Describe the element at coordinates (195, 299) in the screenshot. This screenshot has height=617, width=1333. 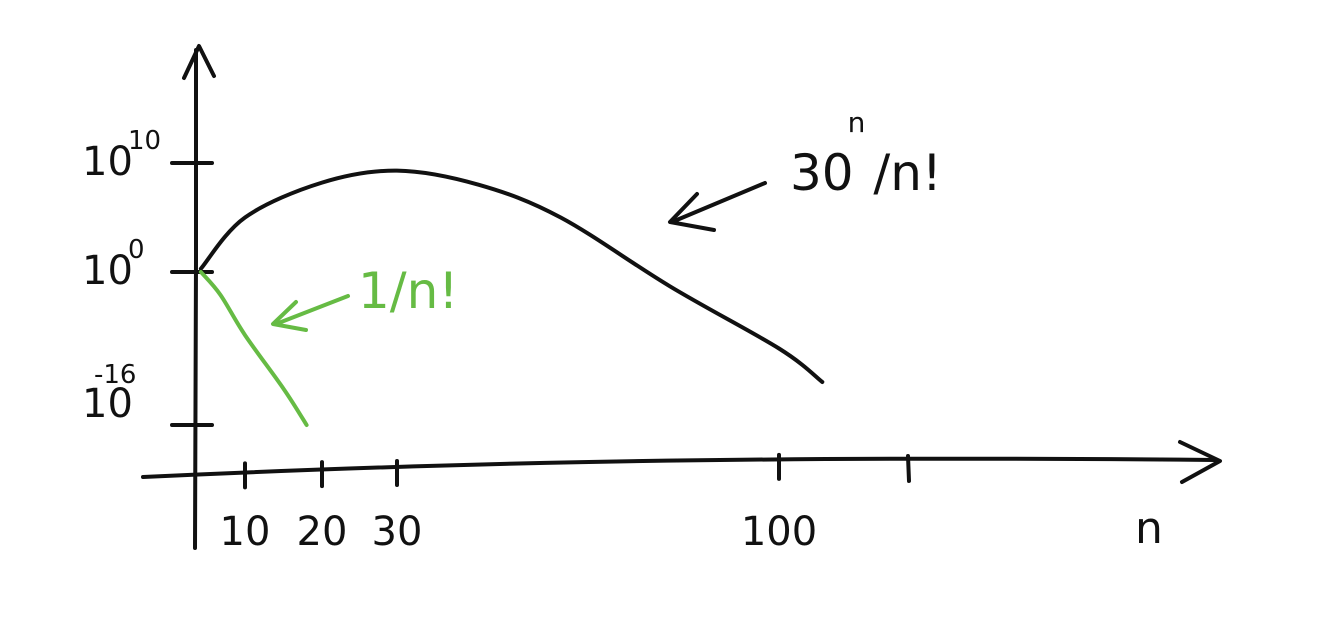
I see `y-axis` at that location.